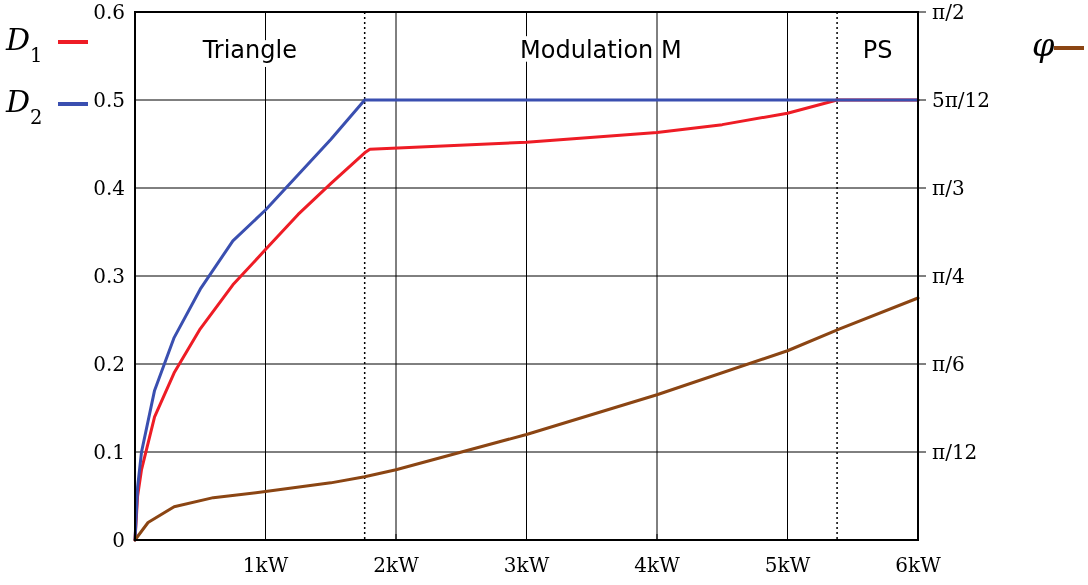  Describe the element at coordinates (109, 188) in the screenshot. I see `y-tick-label: 0.4` at that location.